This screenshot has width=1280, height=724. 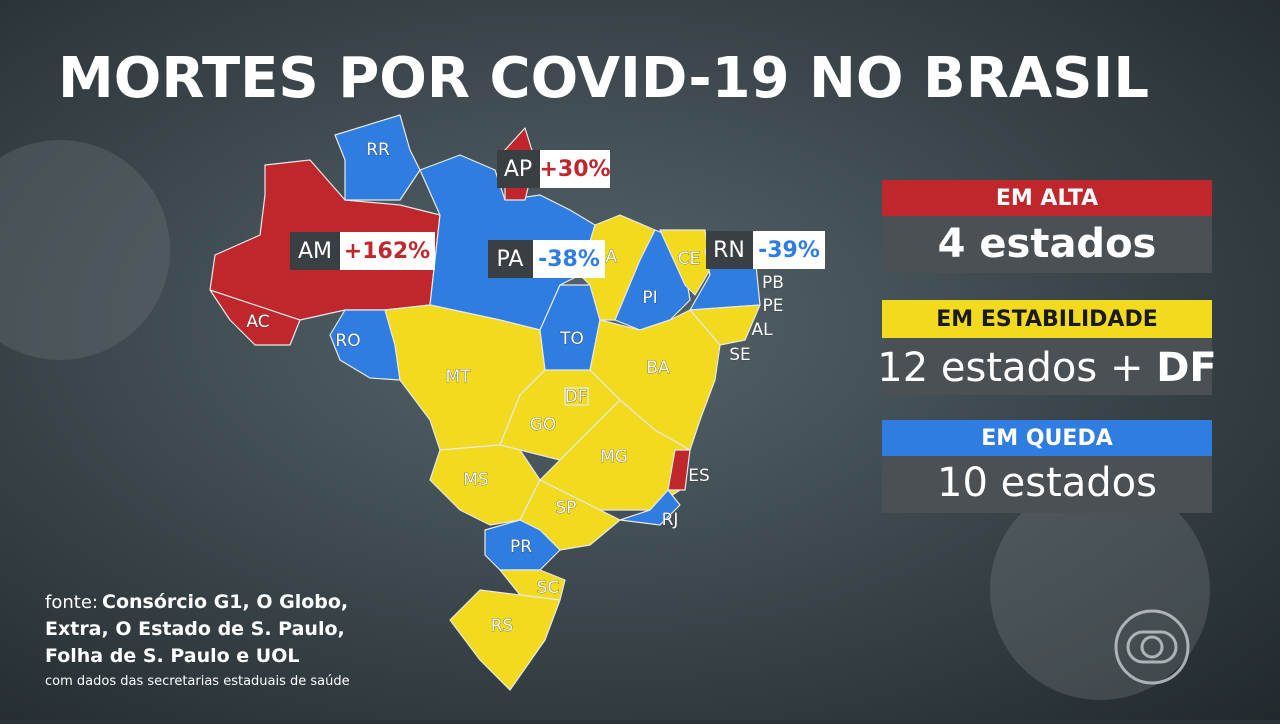 I want to click on state-label: PI, so click(x=649, y=298).